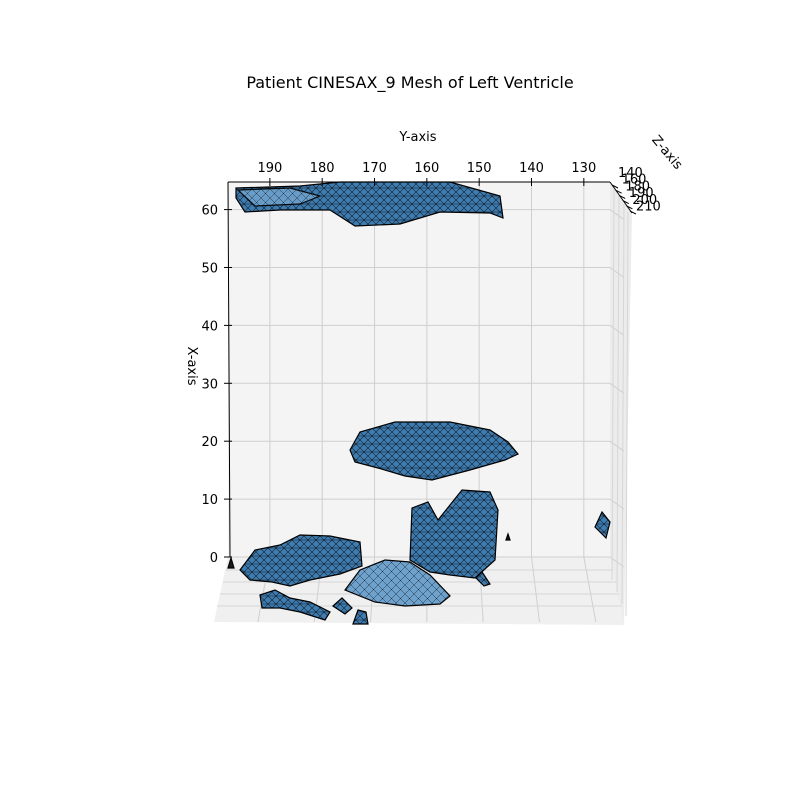  Describe the element at coordinates (209, 500) in the screenshot. I see `x-tick-label: 10` at that location.